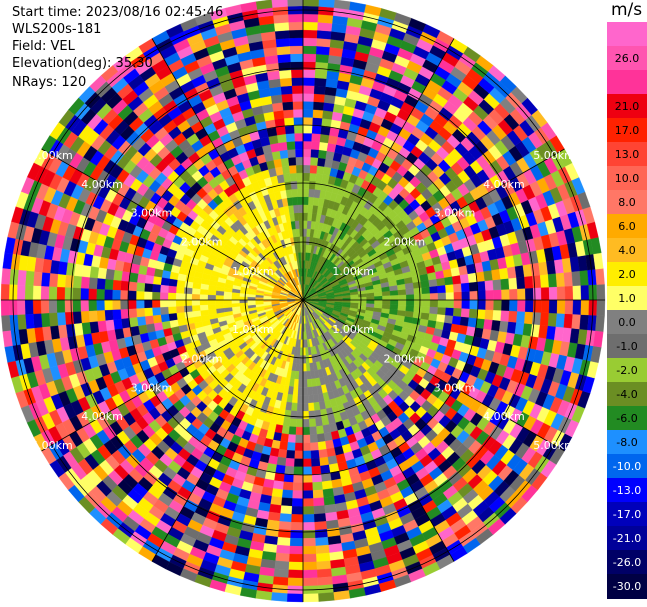 This screenshot has width=647, height=607. Describe the element at coordinates (43, 46) in the screenshot. I see `field-text: Field: VEL` at that location.